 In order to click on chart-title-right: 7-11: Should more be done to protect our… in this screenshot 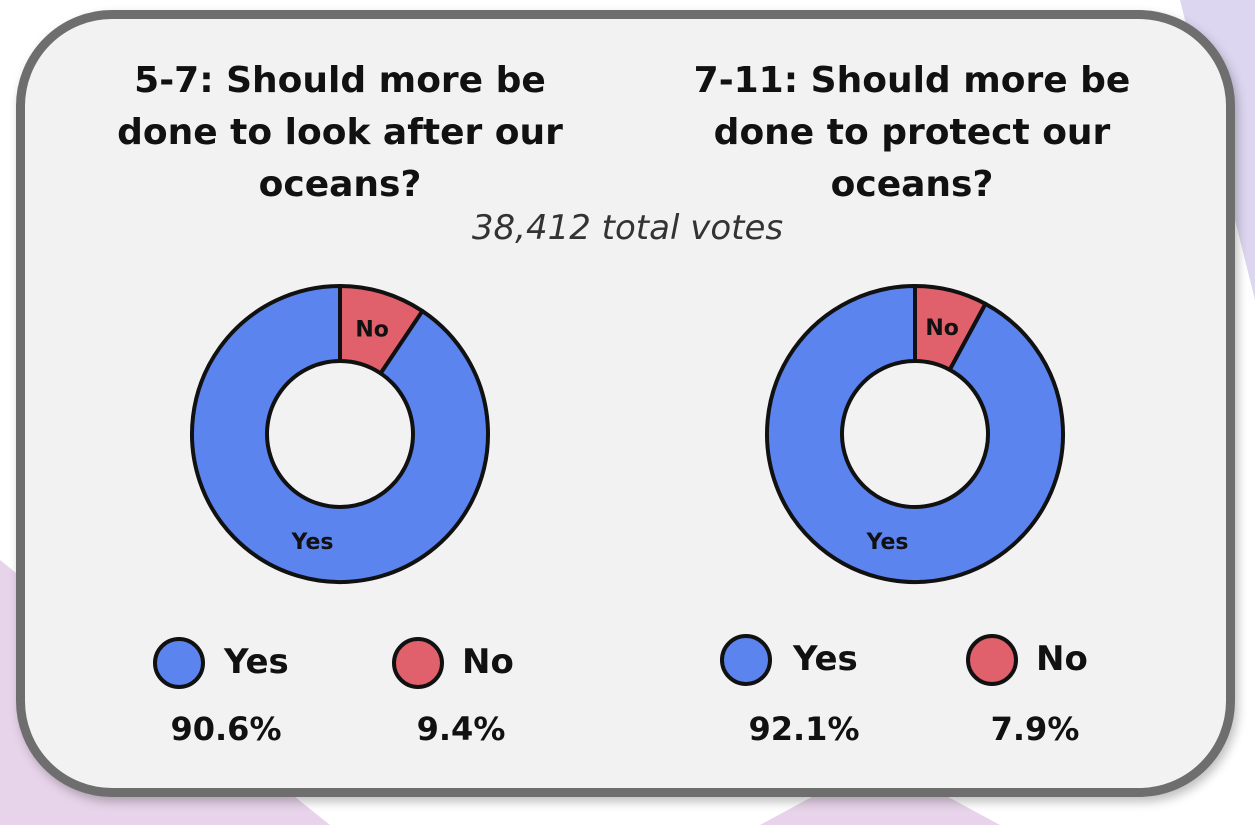, I will do `click(912, 132)`.